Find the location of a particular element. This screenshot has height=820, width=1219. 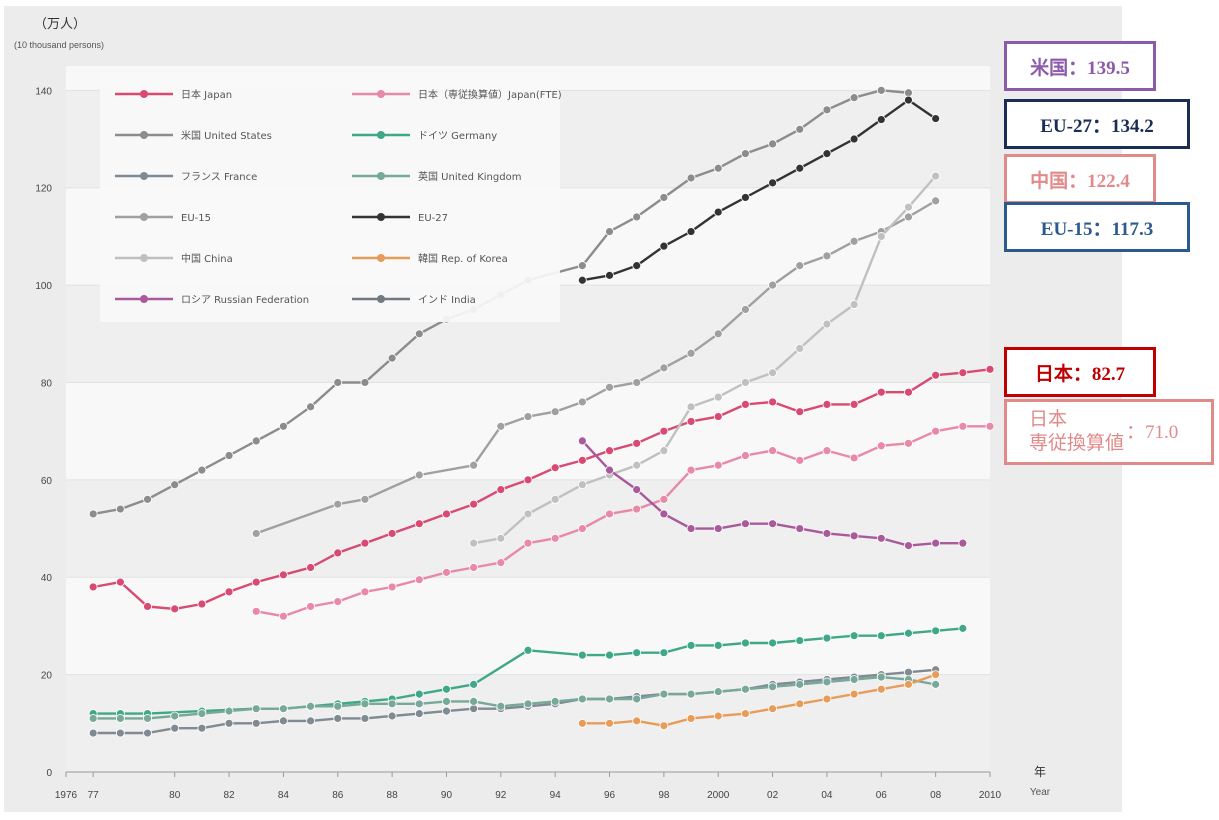

x-tick-label: 80 is located at coordinates (175, 795).